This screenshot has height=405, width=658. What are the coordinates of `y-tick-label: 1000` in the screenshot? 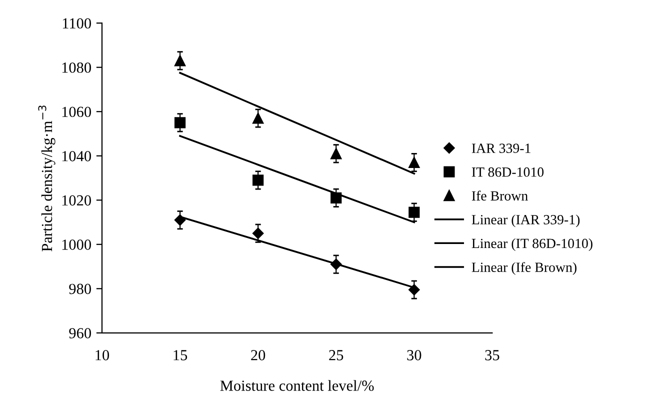 It's located at (76, 245).